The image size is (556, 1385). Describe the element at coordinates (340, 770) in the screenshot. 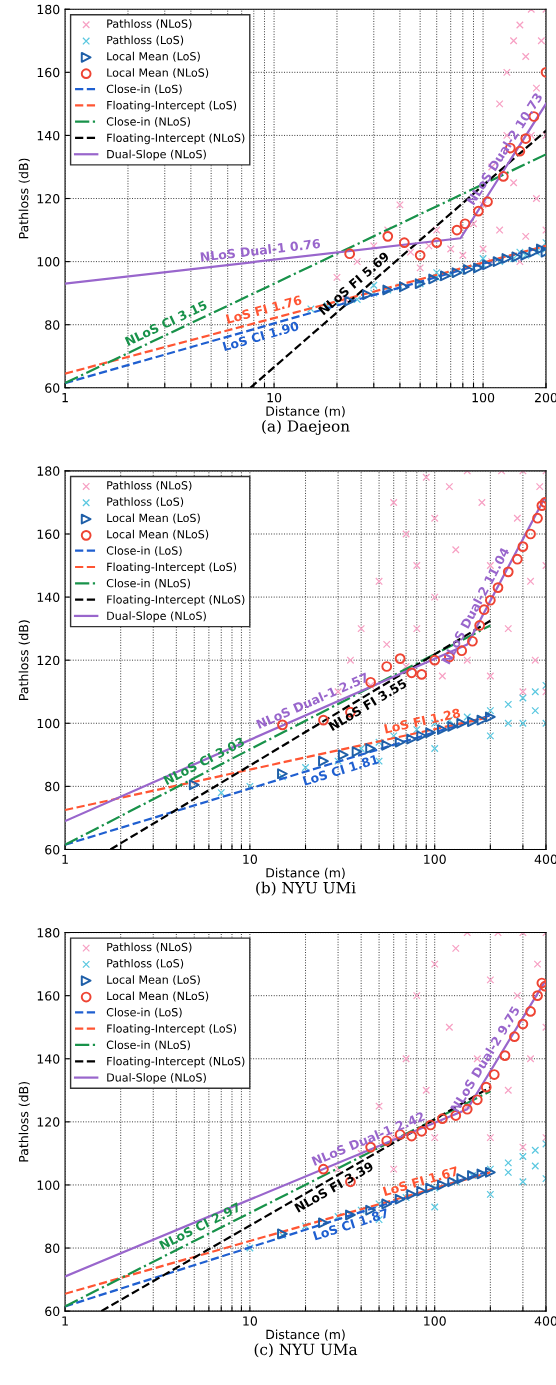

I see `annotation: LoS CI 1.81` at that location.